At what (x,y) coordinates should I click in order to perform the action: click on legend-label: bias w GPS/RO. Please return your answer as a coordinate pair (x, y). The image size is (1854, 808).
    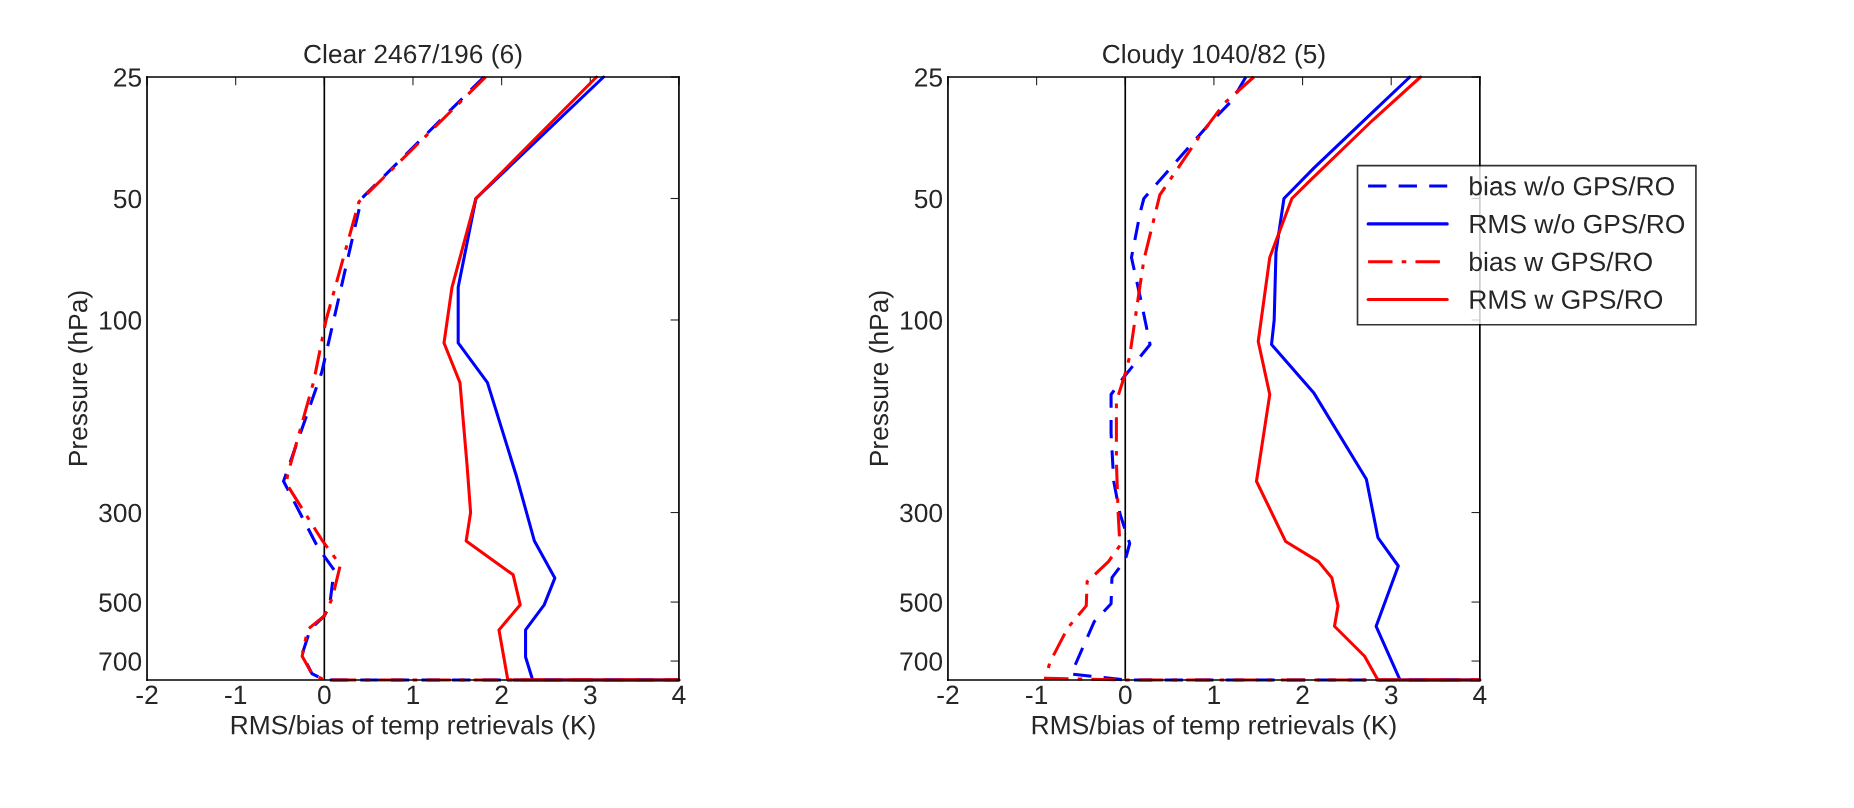
    Looking at the image, I should click on (1561, 261).